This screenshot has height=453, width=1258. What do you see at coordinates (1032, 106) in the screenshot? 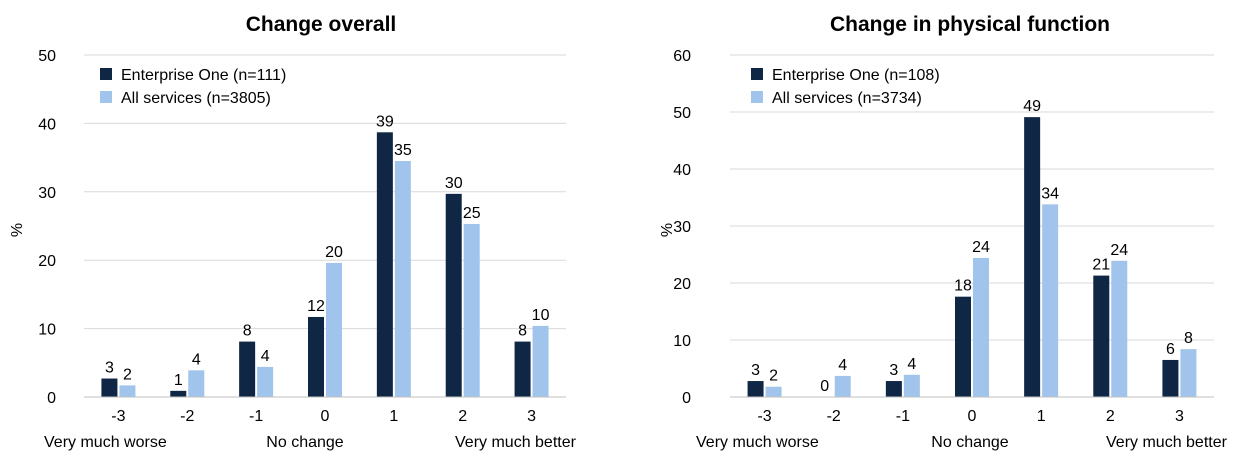
I see `data-label: 49` at bounding box center [1032, 106].